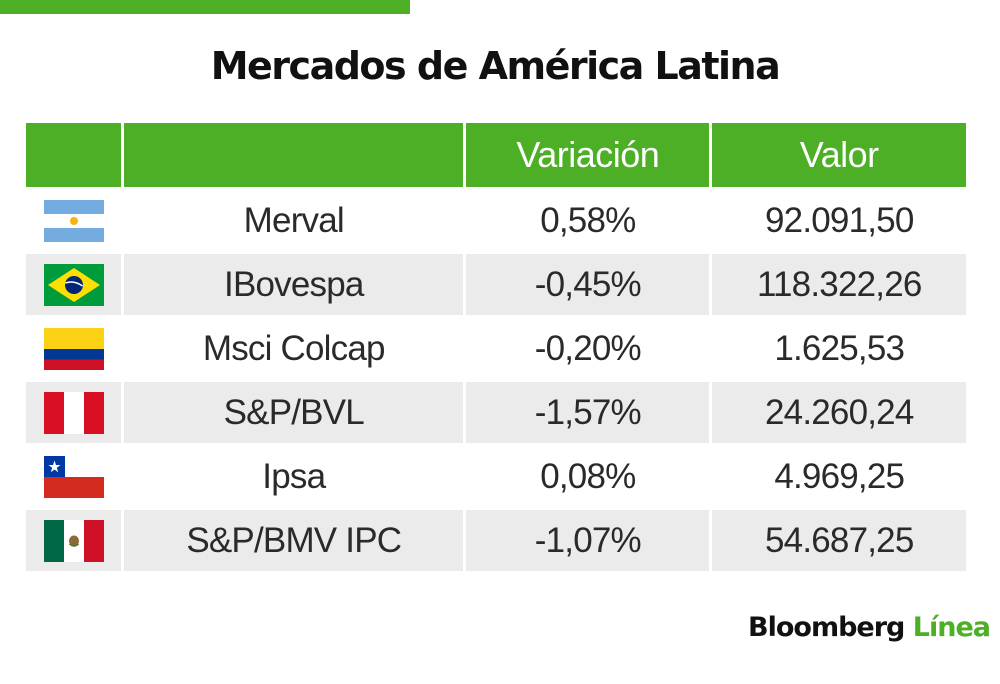  I want to click on table-row: Msci Colcap -0,20% 1.625,53, so click(496, 348).